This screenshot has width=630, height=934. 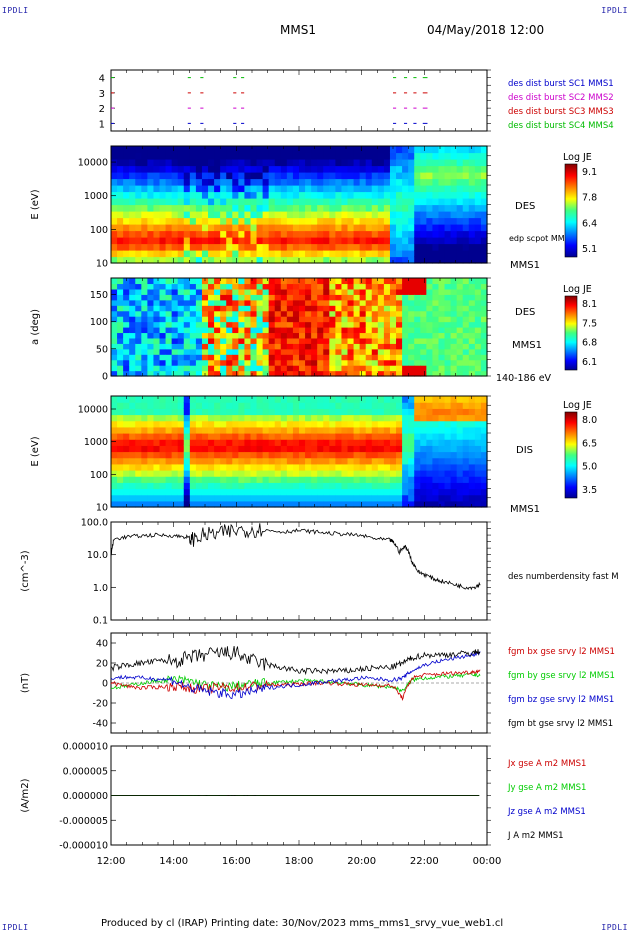 I want to click on dis-energy-ylabel: E (eV), so click(x=35, y=451).